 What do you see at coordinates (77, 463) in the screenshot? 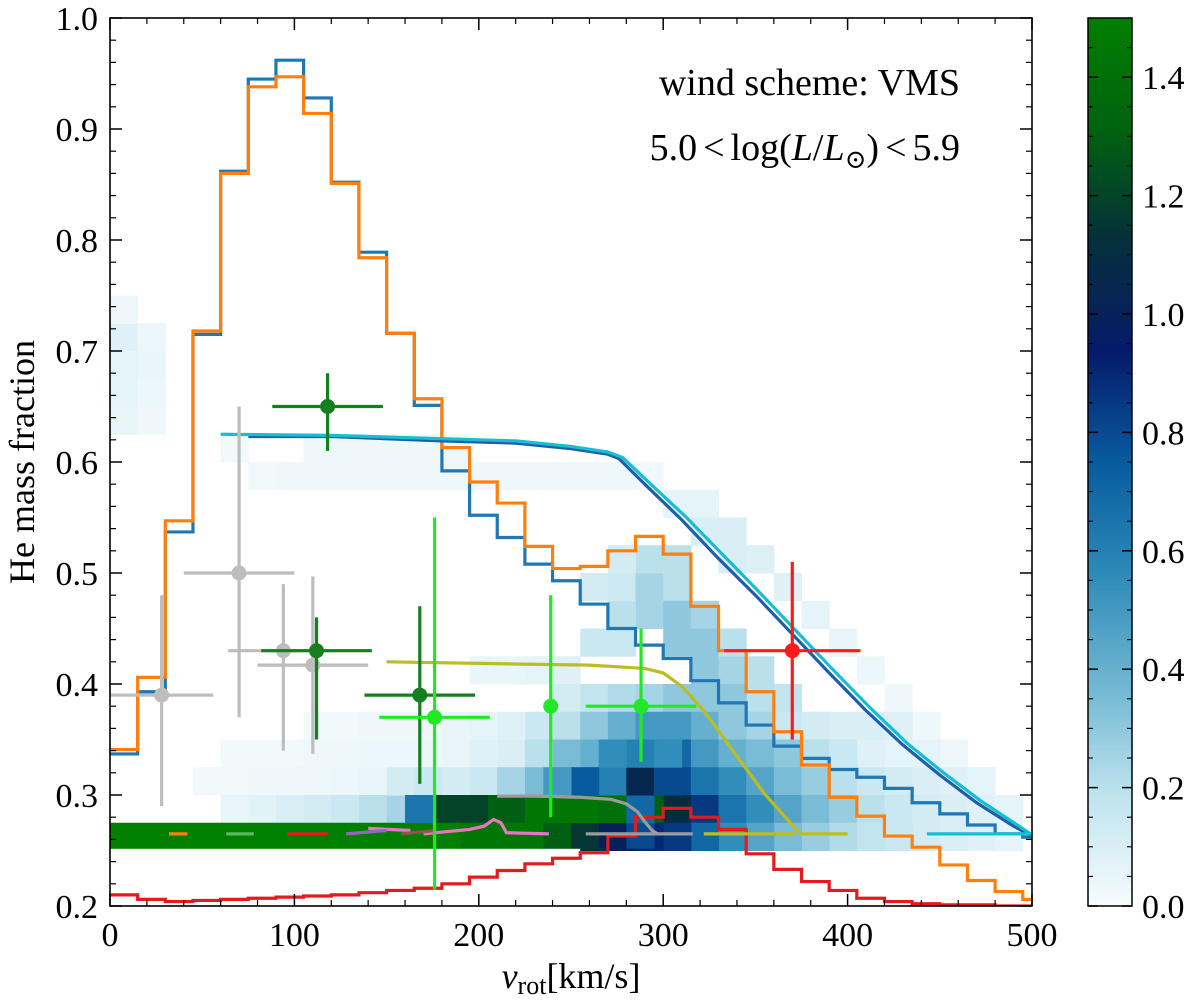
I see `y-tick-label: 0.6` at bounding box center [77, 463].